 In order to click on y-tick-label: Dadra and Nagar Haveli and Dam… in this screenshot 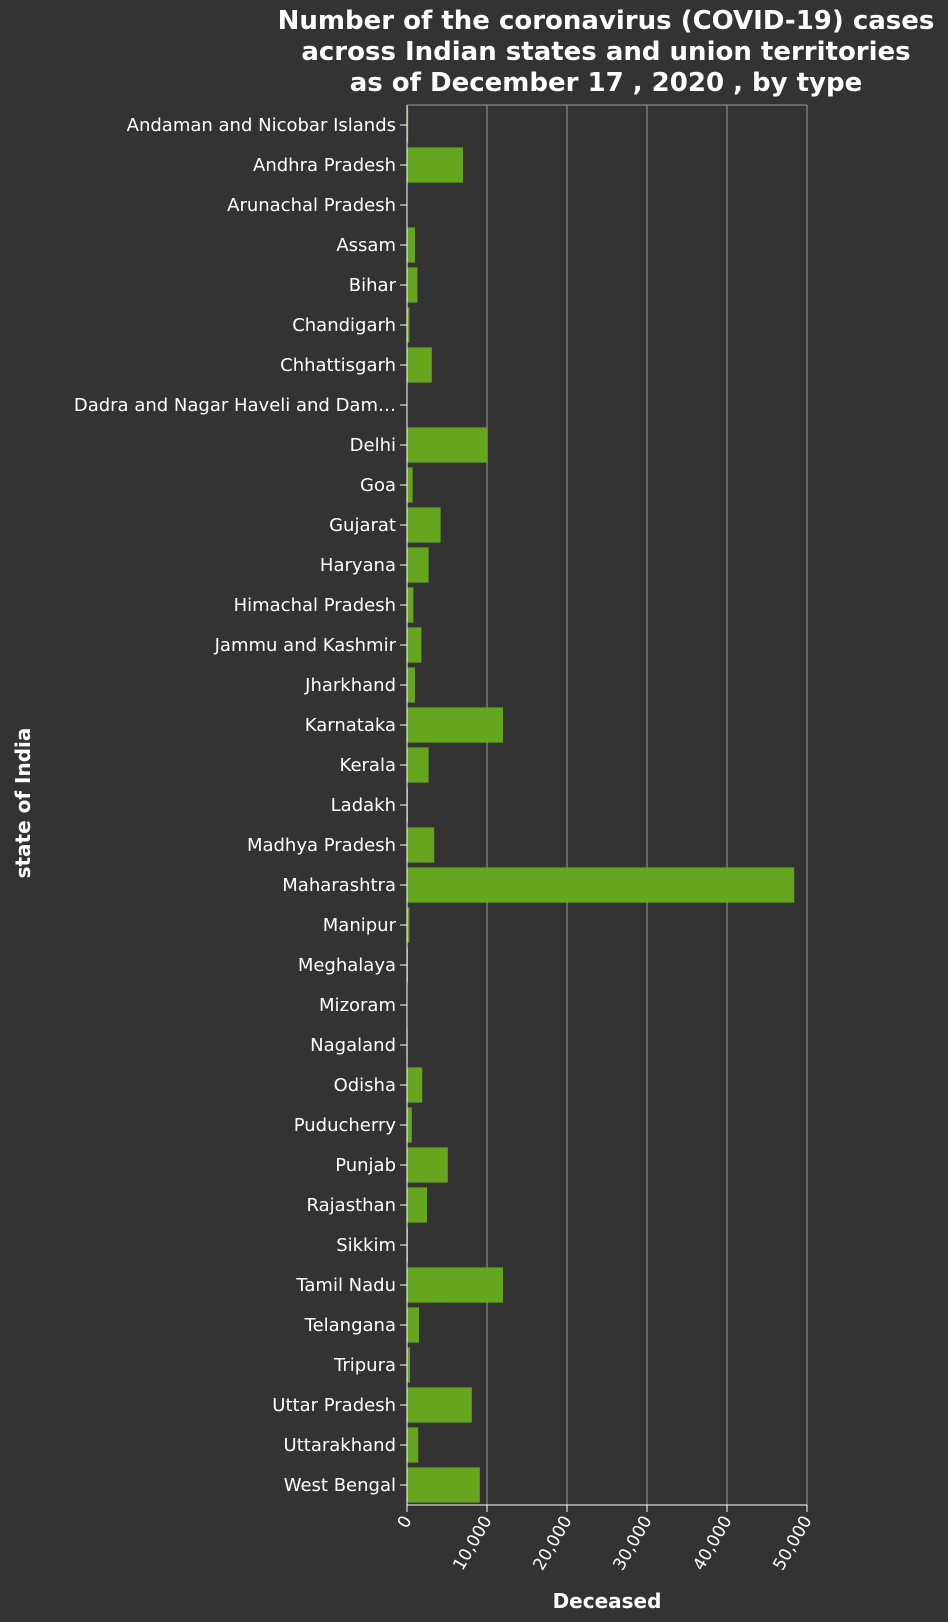, I will do `click(235, 405)`.